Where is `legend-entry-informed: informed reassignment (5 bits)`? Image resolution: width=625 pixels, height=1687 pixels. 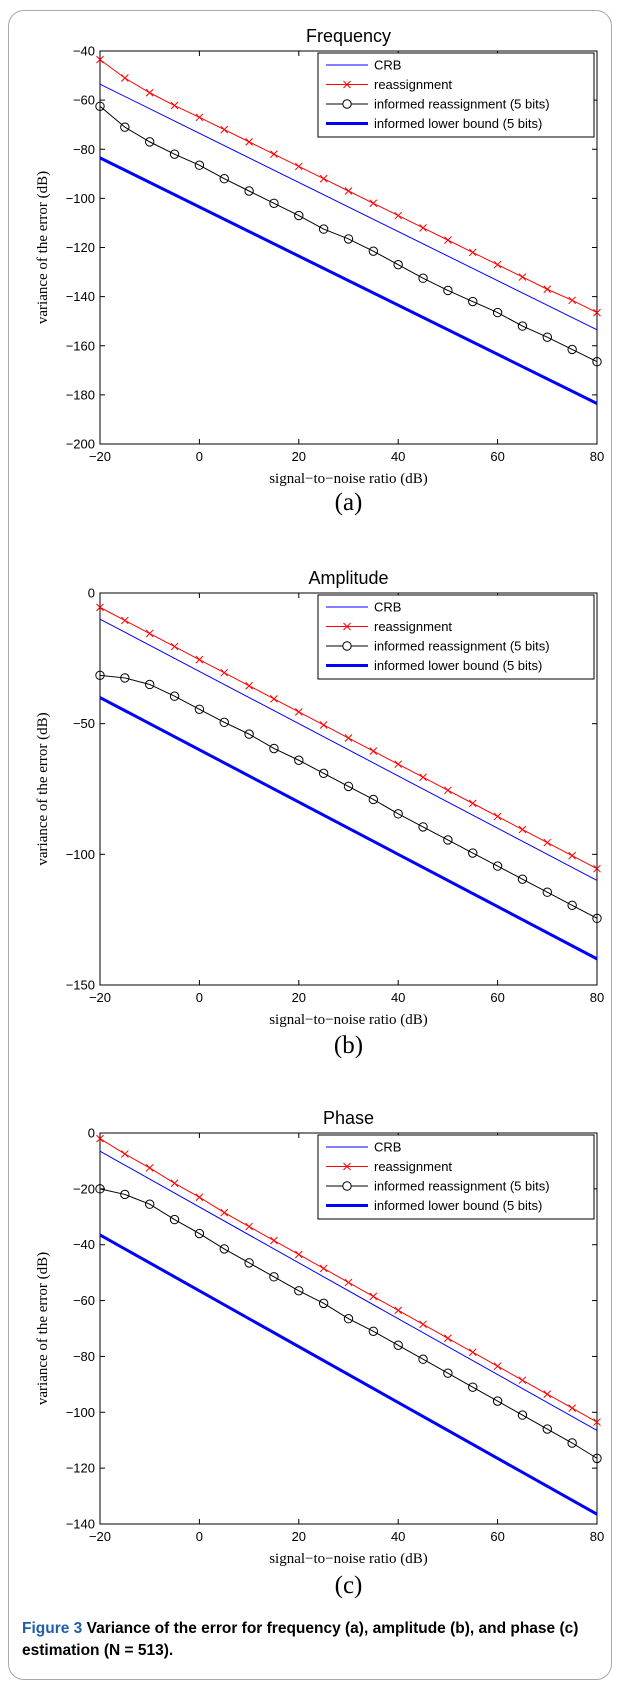
legend-entry-informed: informed reassignment (5 bits) is located at coordinates (462, 1186).